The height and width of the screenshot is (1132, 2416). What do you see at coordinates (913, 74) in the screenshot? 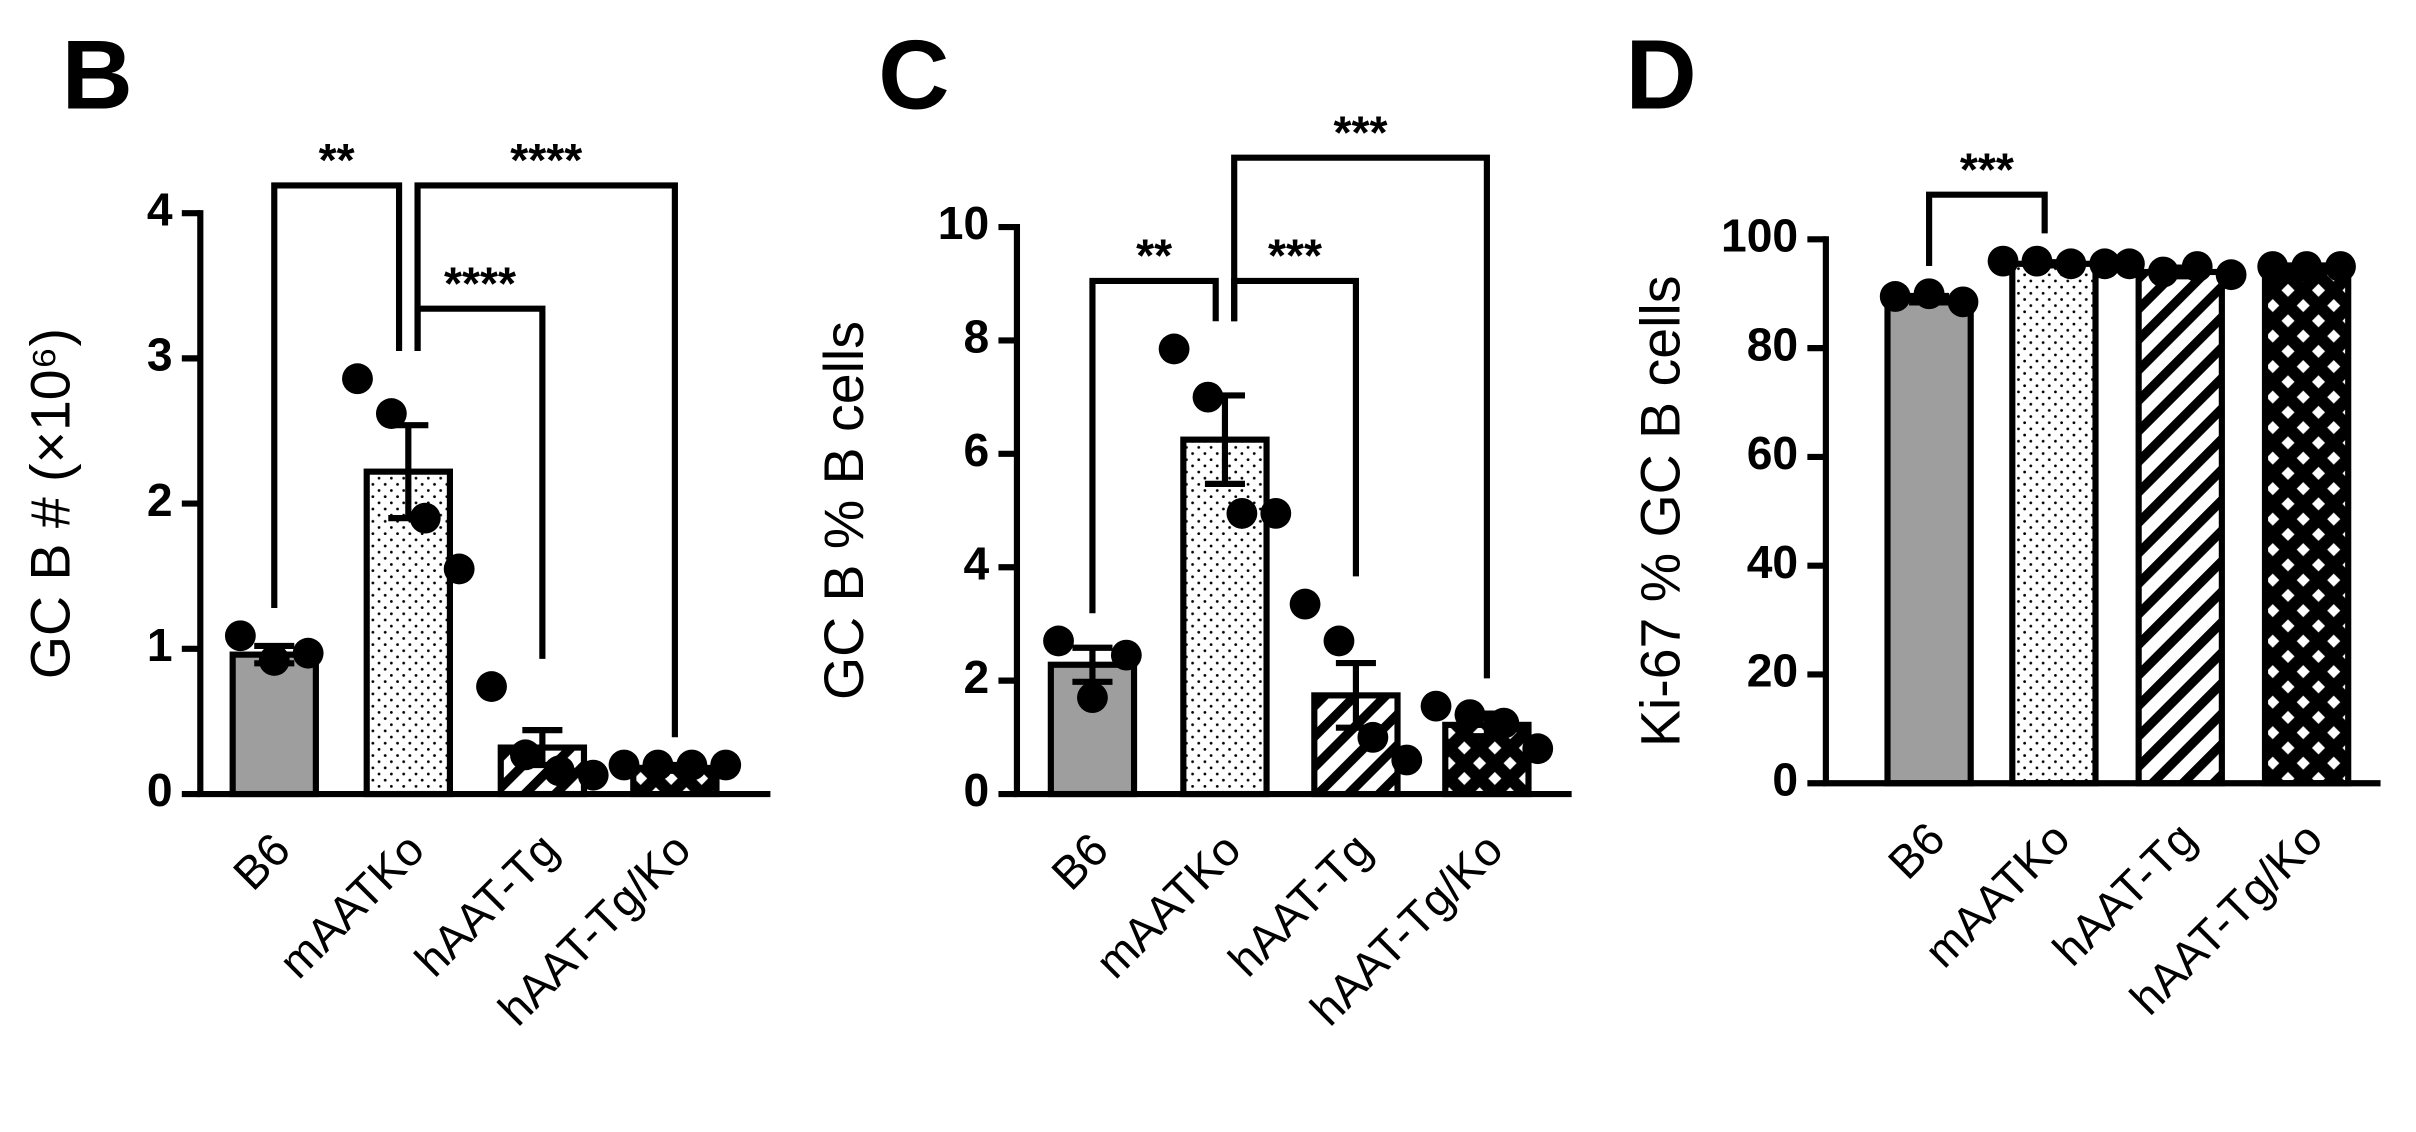
I see `panel-letter: C` at bounding box center [913, 74].